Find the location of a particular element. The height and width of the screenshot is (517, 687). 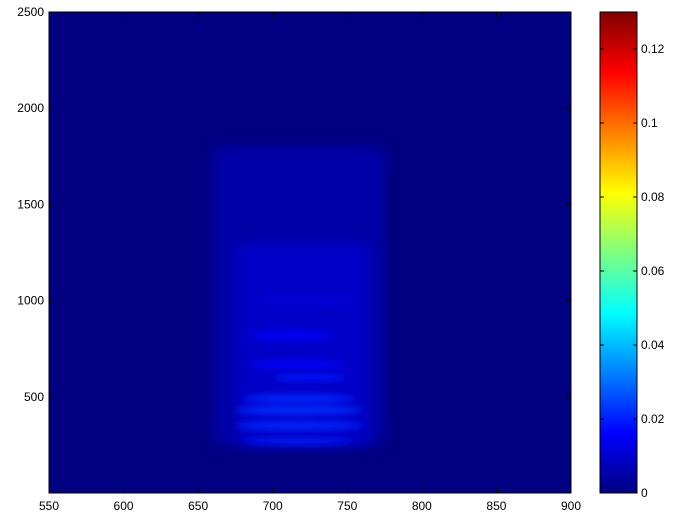

colorbar is located at coordinates (618, 252).